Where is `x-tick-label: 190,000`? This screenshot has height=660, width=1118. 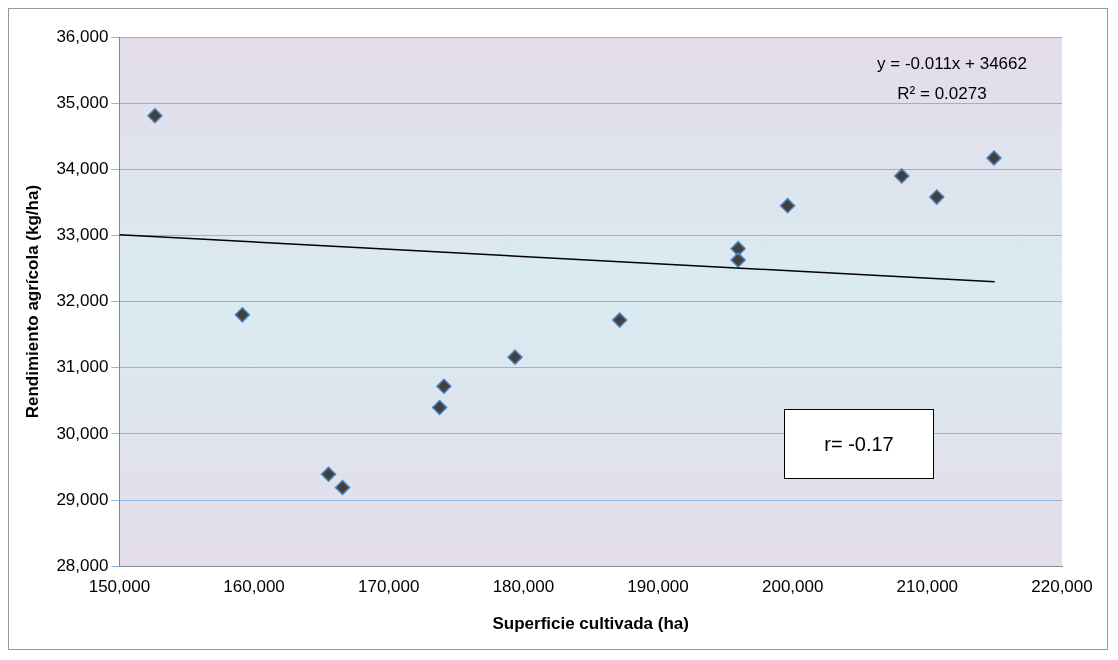
x-tick-label: 190,000 is located at coordinates (658, 587).